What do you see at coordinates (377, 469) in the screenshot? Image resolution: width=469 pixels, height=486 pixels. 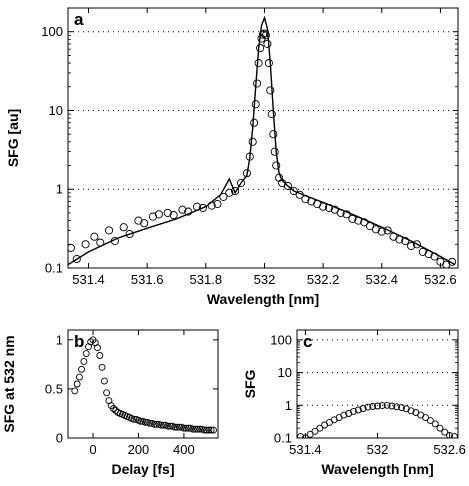 I see `x-axis-label: Wavelength [nm]` at bounding box center [377, 469].